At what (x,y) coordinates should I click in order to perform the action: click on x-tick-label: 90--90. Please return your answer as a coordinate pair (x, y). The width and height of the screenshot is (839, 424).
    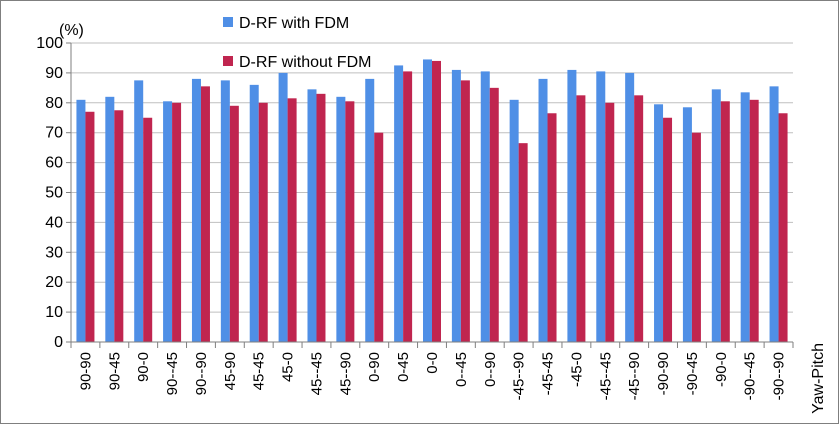
    Looking at the image, I should click on (201, 373).